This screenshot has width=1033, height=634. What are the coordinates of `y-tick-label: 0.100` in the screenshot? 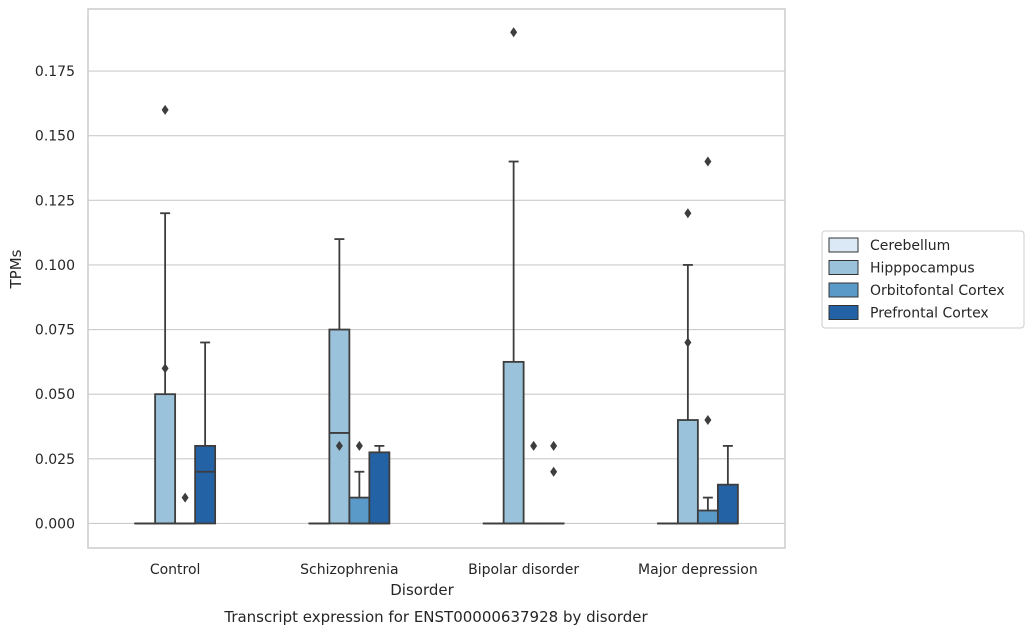 It's located at (55, 266).